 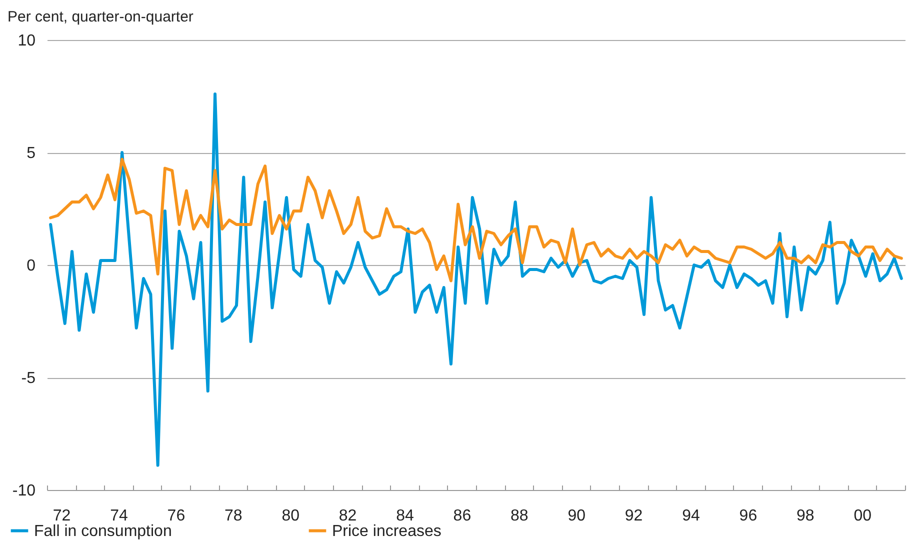 What do you see at coordinates (387, 531) in the screenshot?
I see `legend-label: Price increases` at bounding box center [387, 531].